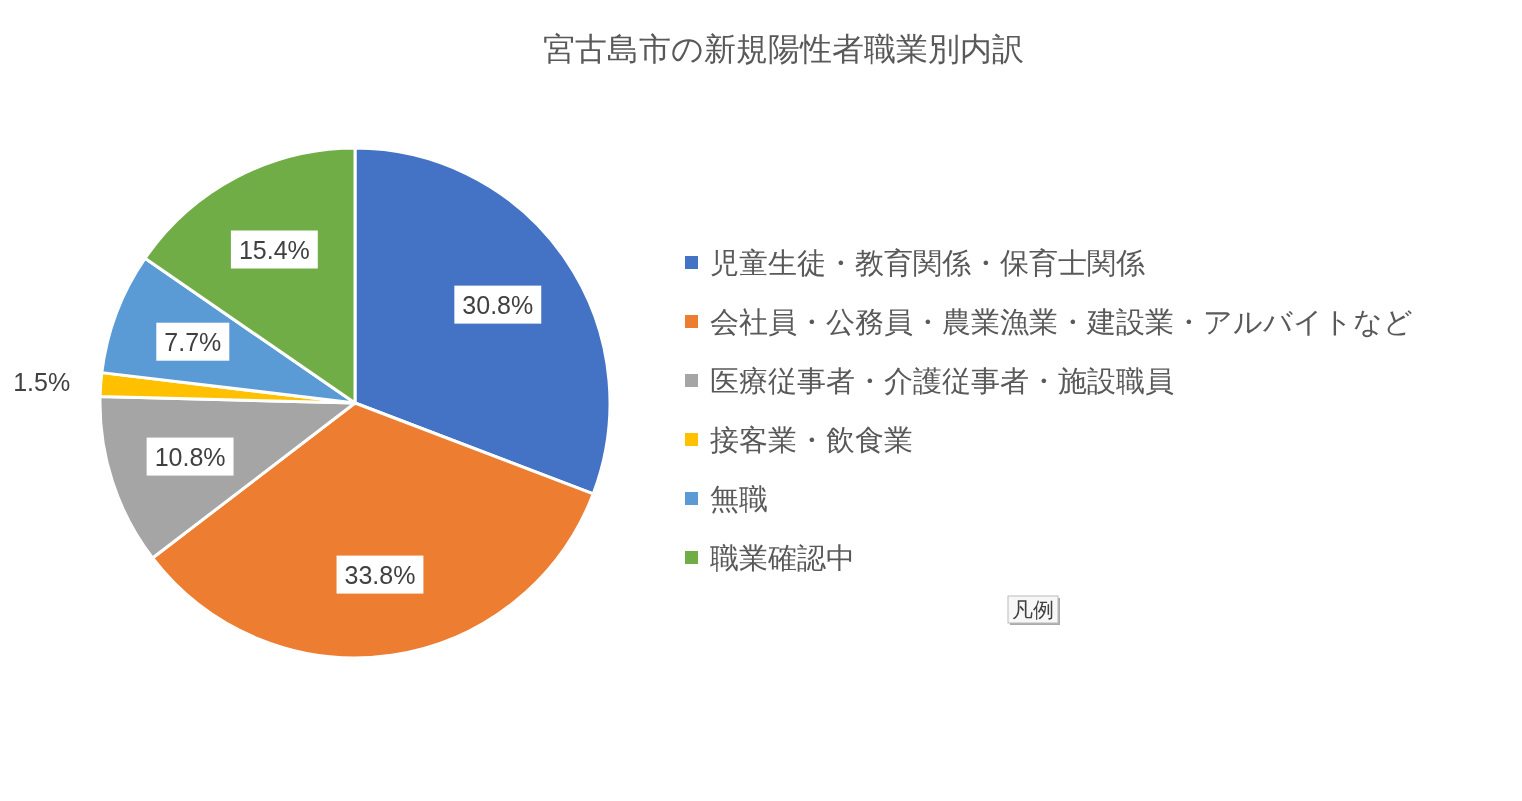  Describe the element at coordinates (739, 499) in the screenshot. I see `legend-label: 無職` at that location.